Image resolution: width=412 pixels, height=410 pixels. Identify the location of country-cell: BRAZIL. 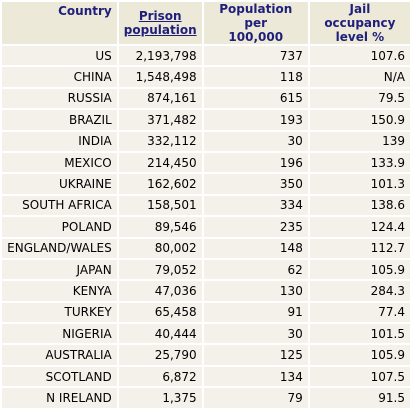
(59, 120).